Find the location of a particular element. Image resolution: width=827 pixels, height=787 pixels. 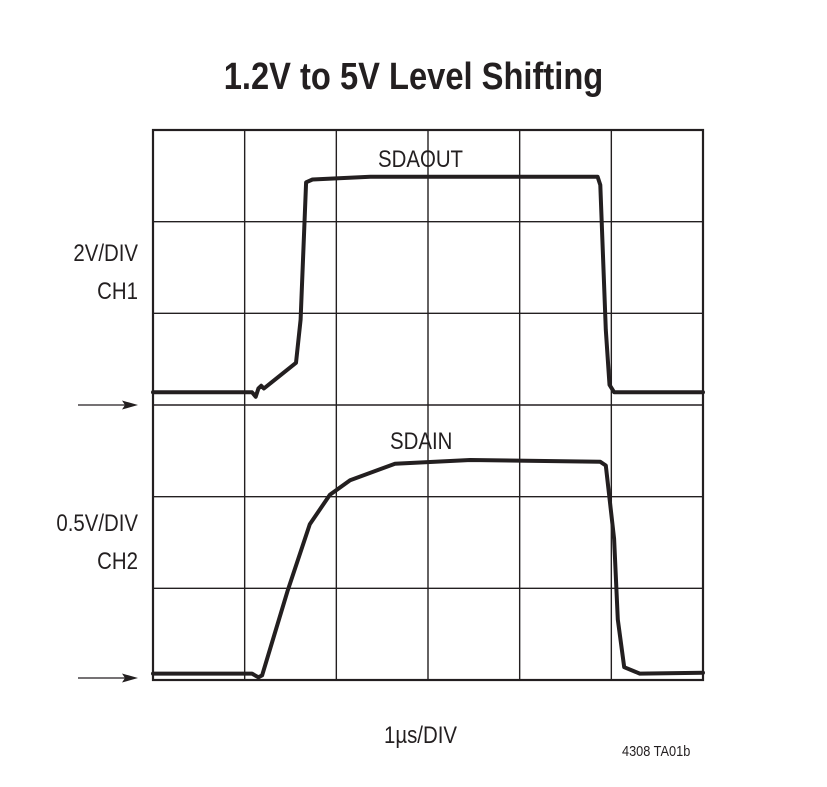

series-label-sdaout: SDAOUT is located at coordinates (421, 159).